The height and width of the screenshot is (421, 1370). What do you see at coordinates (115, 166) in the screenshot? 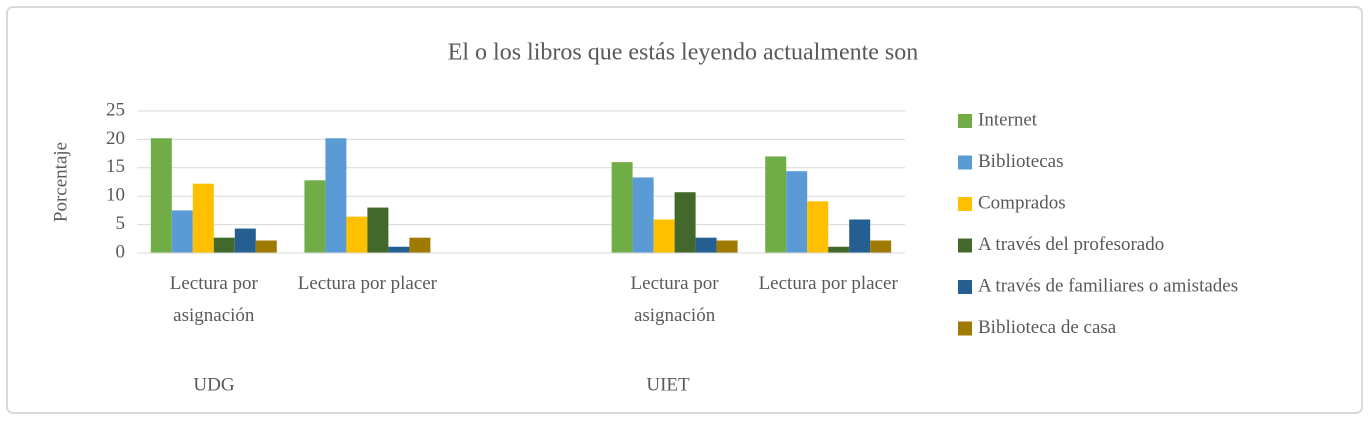
I see `y-tick-label: 15` at bounding box center [115, 166].